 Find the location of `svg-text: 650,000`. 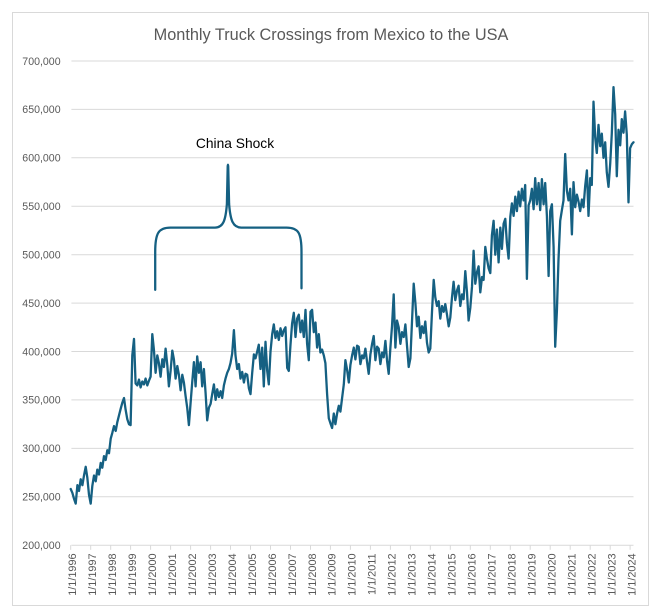

svg-text: 650,000 is located at coordinates (41, 110).